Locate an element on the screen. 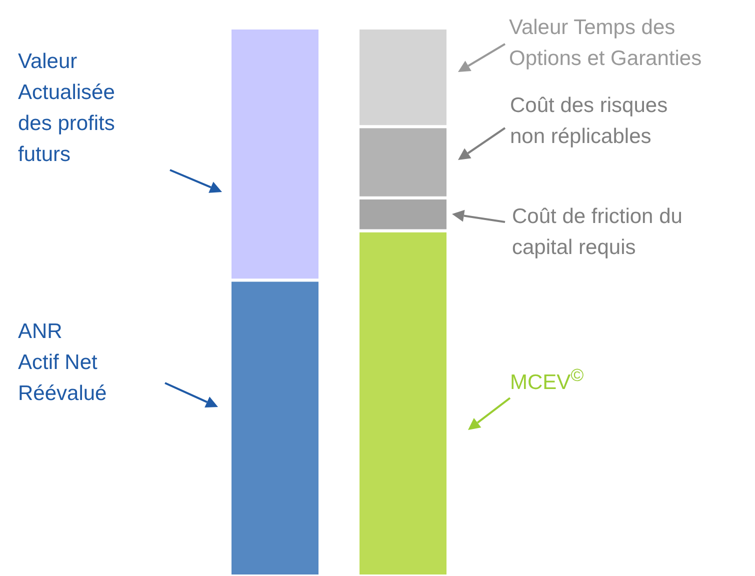 This screenshot has height=576, width=755. text: Valeur Temps des Options et Garanties is located at coordinates (605, 43).